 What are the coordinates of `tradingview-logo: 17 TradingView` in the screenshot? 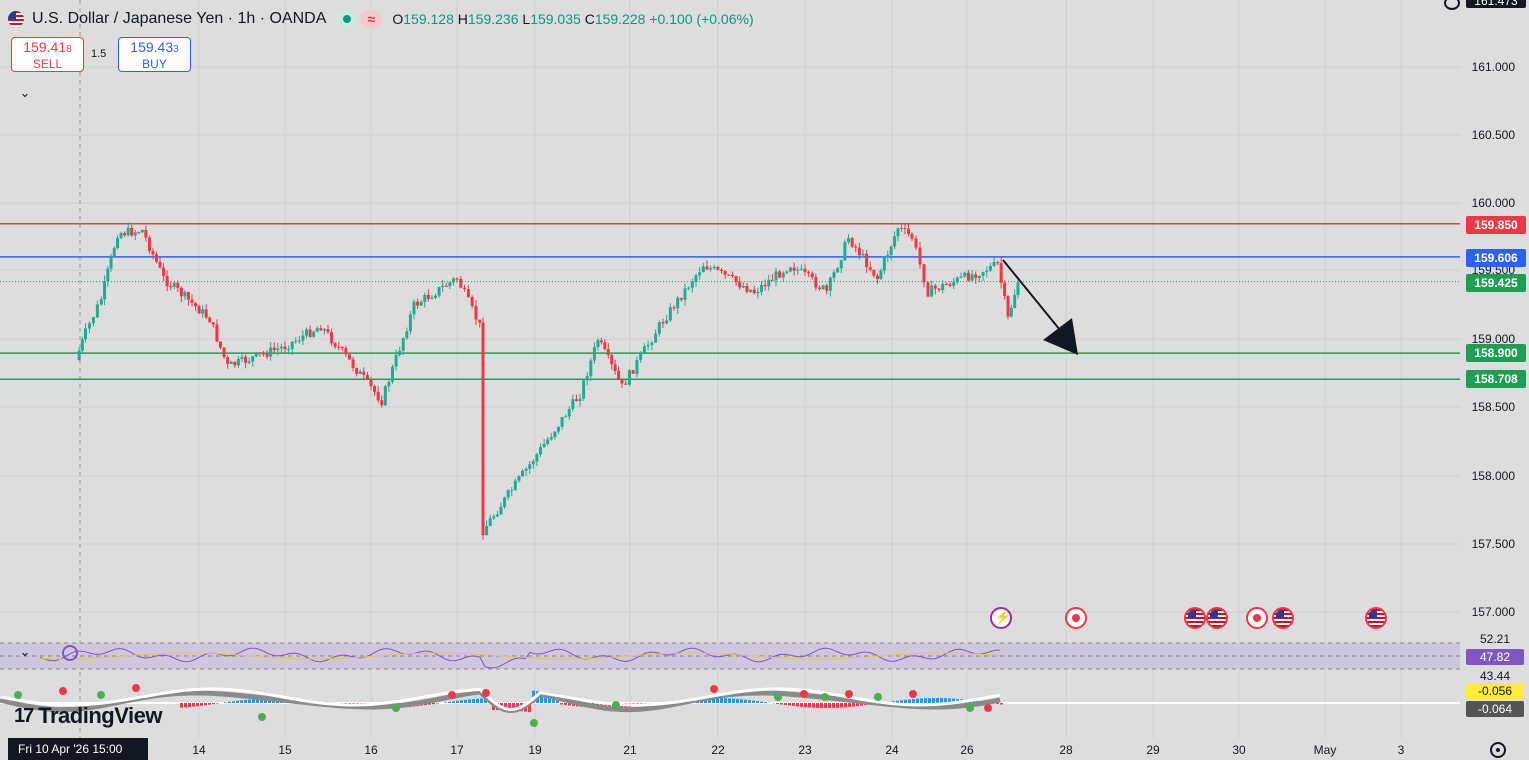 It's located at (88, 715).